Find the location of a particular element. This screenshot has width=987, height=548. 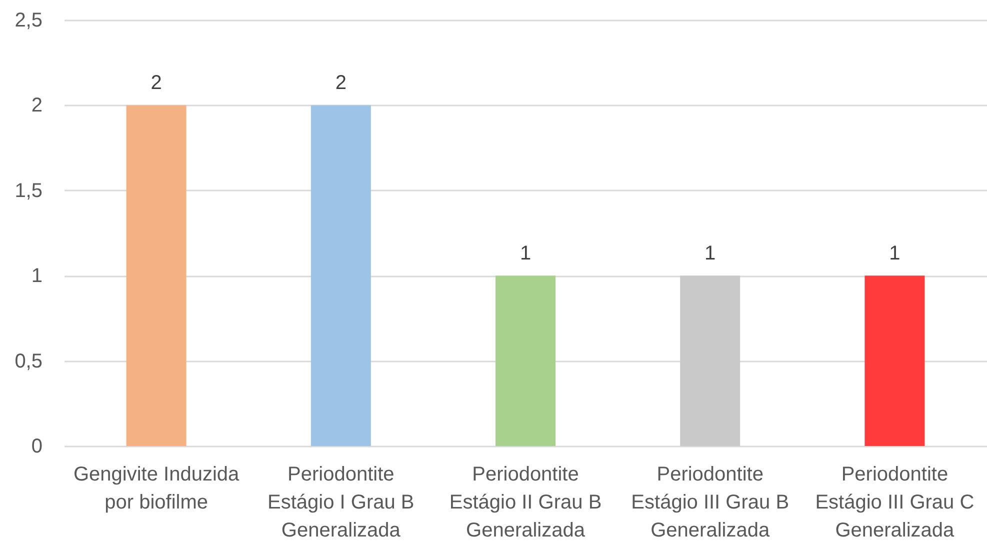

y-tick-label: 2 is located at coordinates (36, 105).